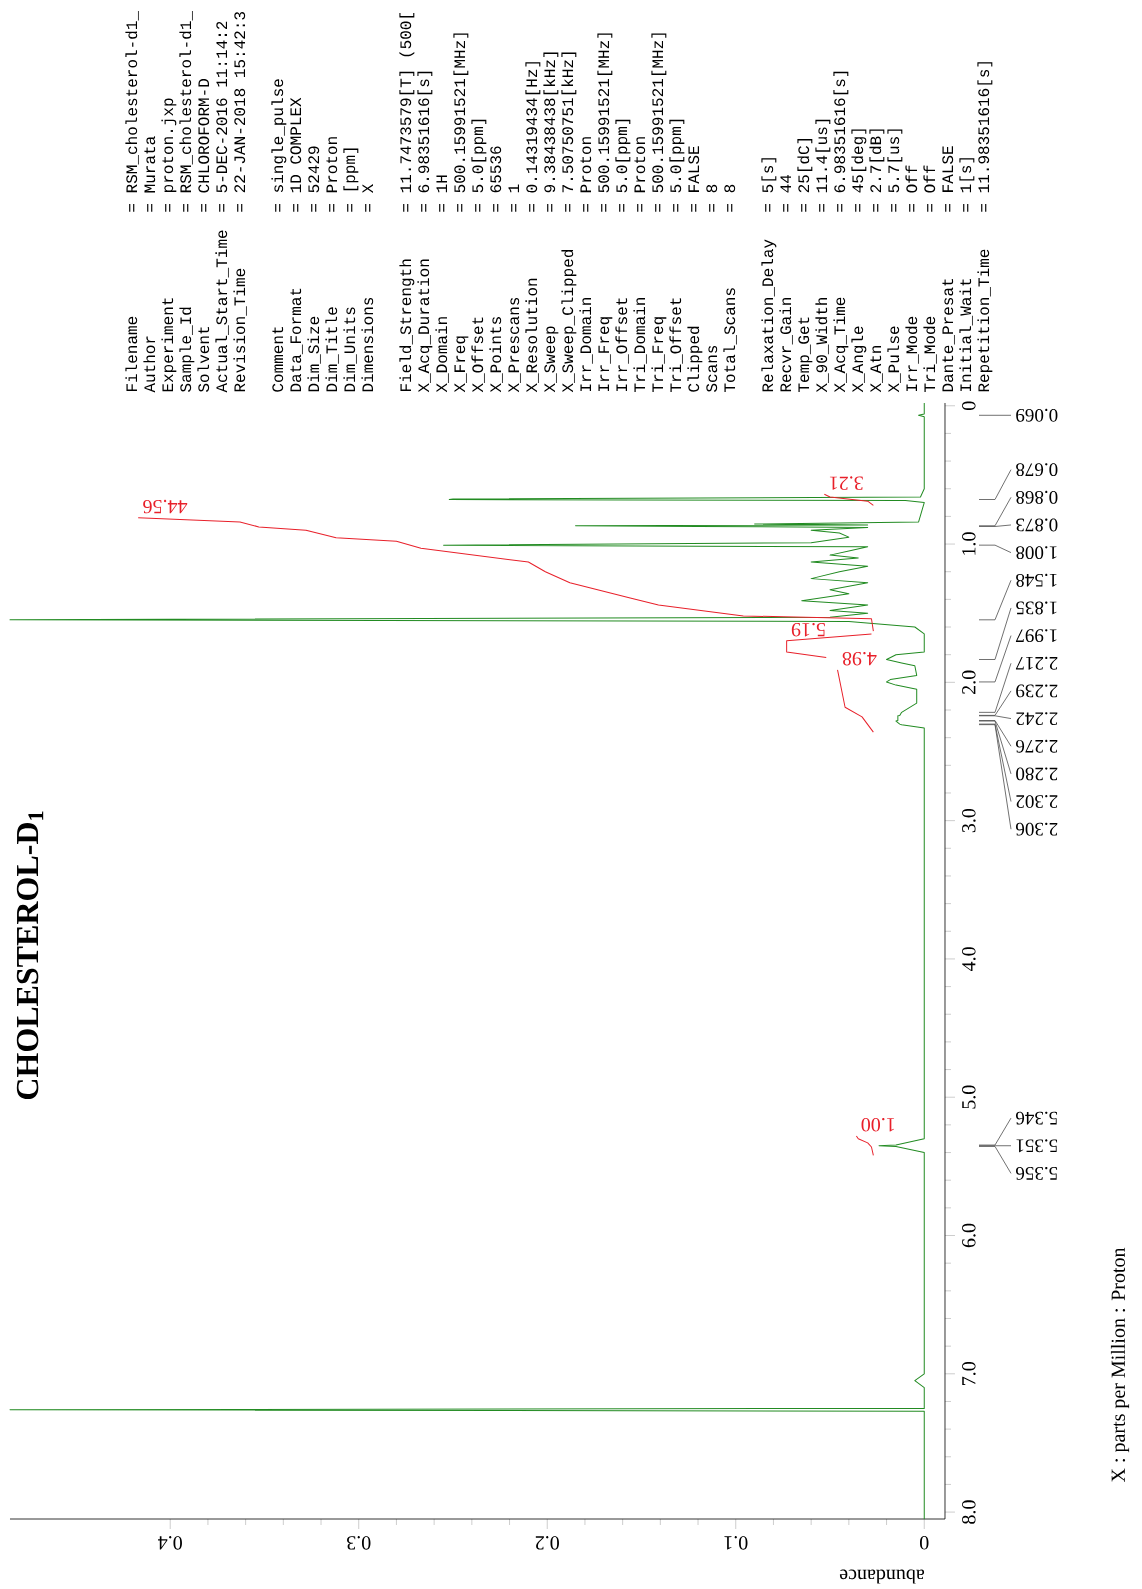  Describe the element at coordinates (1036, 580) in the screenshot. I see `text: 1.548` at that location.